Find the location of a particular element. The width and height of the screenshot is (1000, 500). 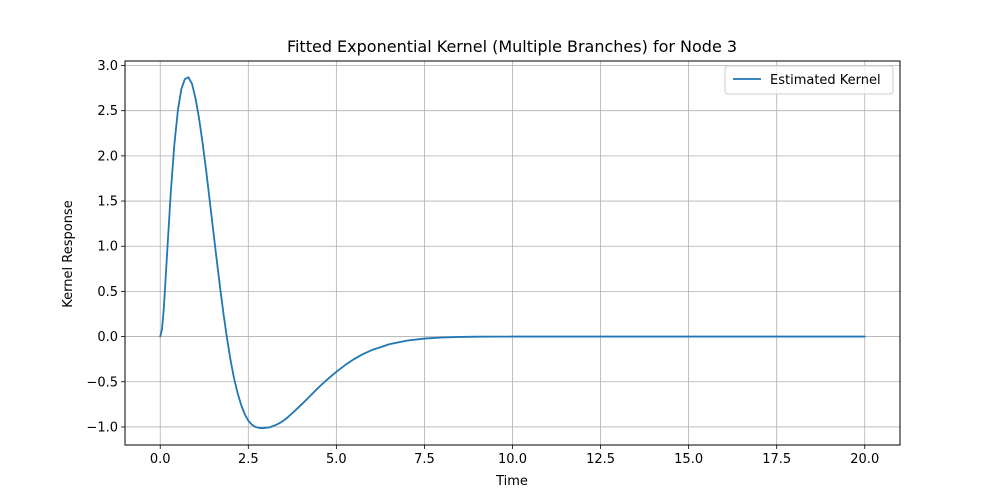

x-axis: 0.0 2.5 5.0 7.5 10.0 12.5 15.0 17.5 20.0 is located at coordinates (514, 456).